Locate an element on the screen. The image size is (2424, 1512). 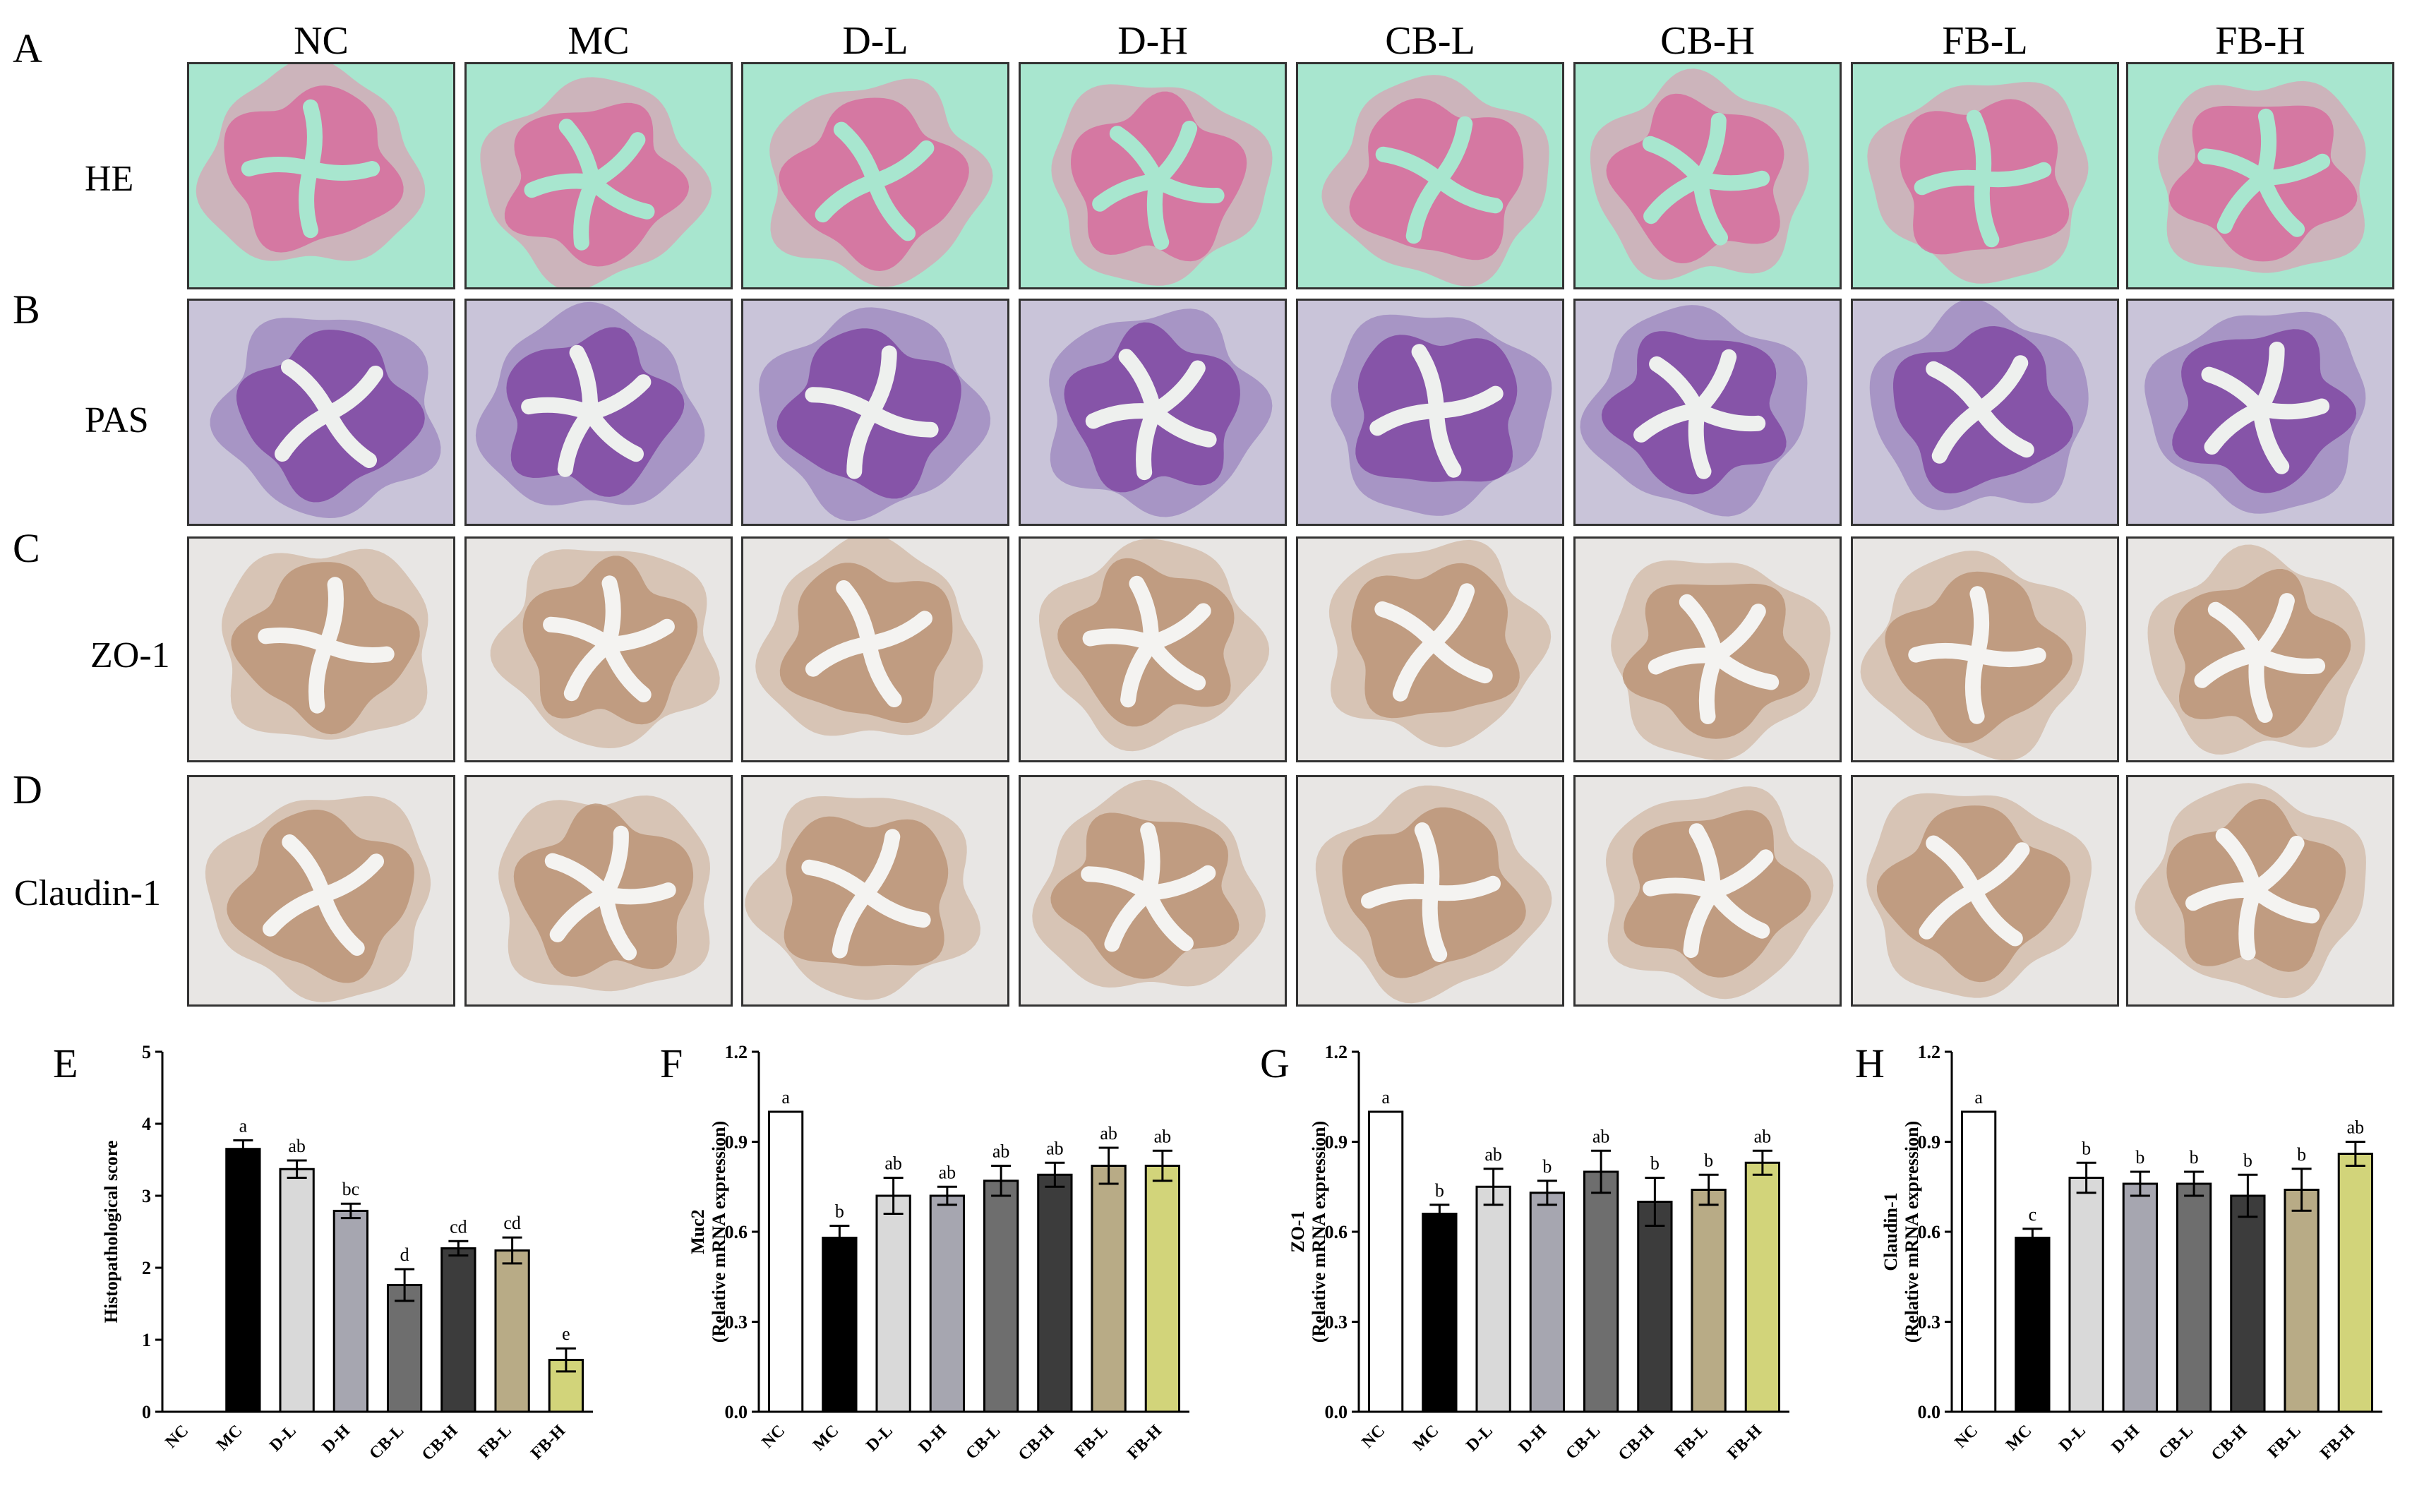
y-axis-label: Claudin-1 is located at coordinates (1891, 1231).